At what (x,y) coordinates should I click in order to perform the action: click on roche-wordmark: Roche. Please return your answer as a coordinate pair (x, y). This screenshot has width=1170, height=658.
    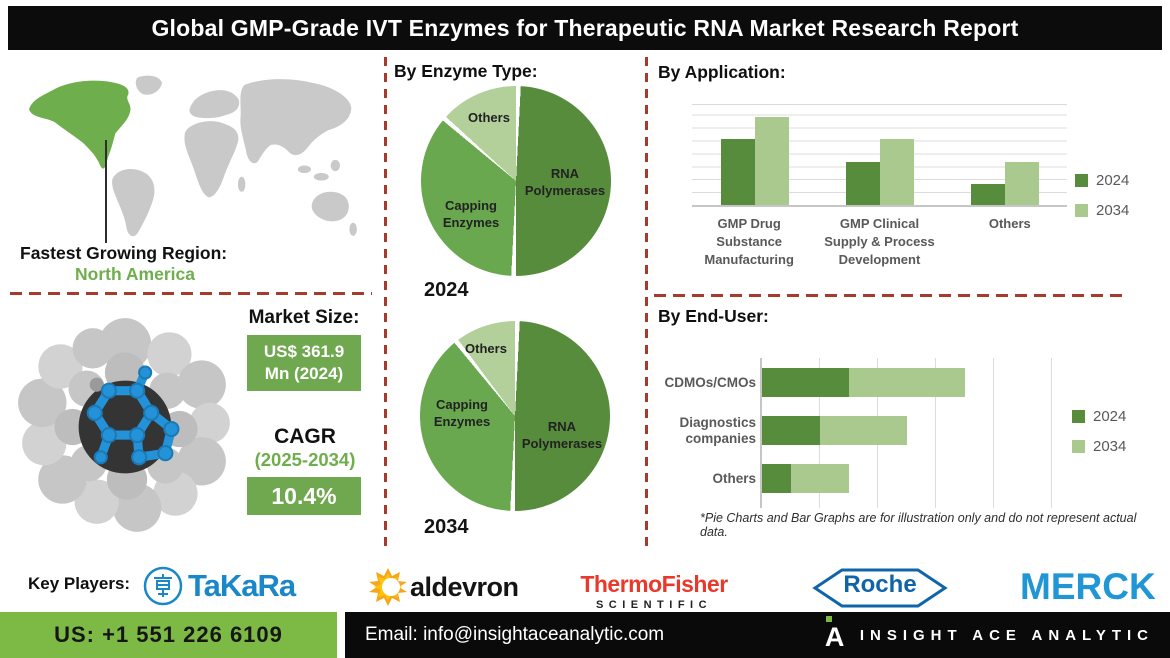
    Looking at the image, I should click on (880, 584).